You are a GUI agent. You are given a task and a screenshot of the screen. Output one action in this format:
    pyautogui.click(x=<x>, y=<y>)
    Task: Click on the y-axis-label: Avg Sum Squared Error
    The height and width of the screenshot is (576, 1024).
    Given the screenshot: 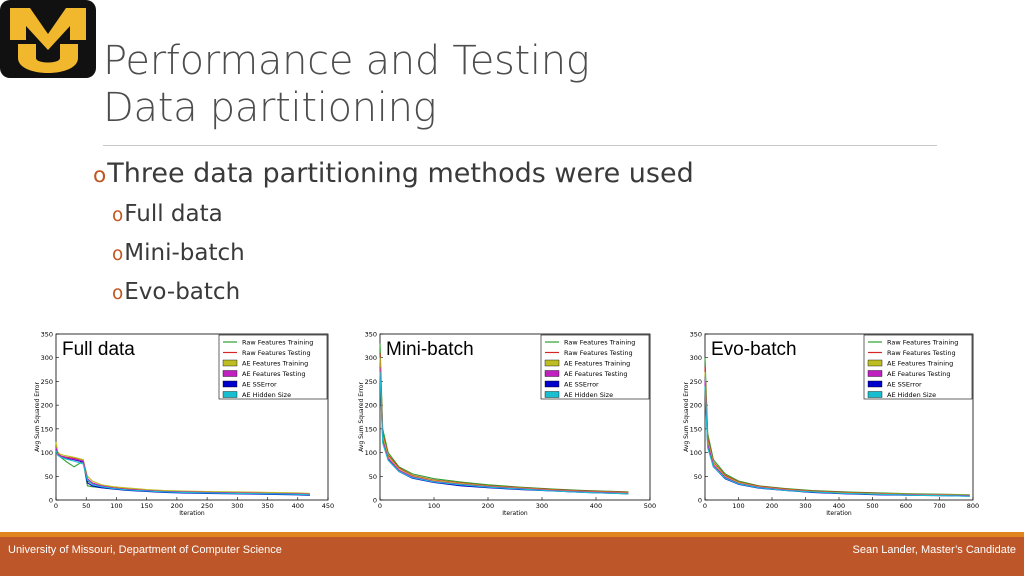 What is the action you would take?
    pyautogui.click(x=361, y=417)
    